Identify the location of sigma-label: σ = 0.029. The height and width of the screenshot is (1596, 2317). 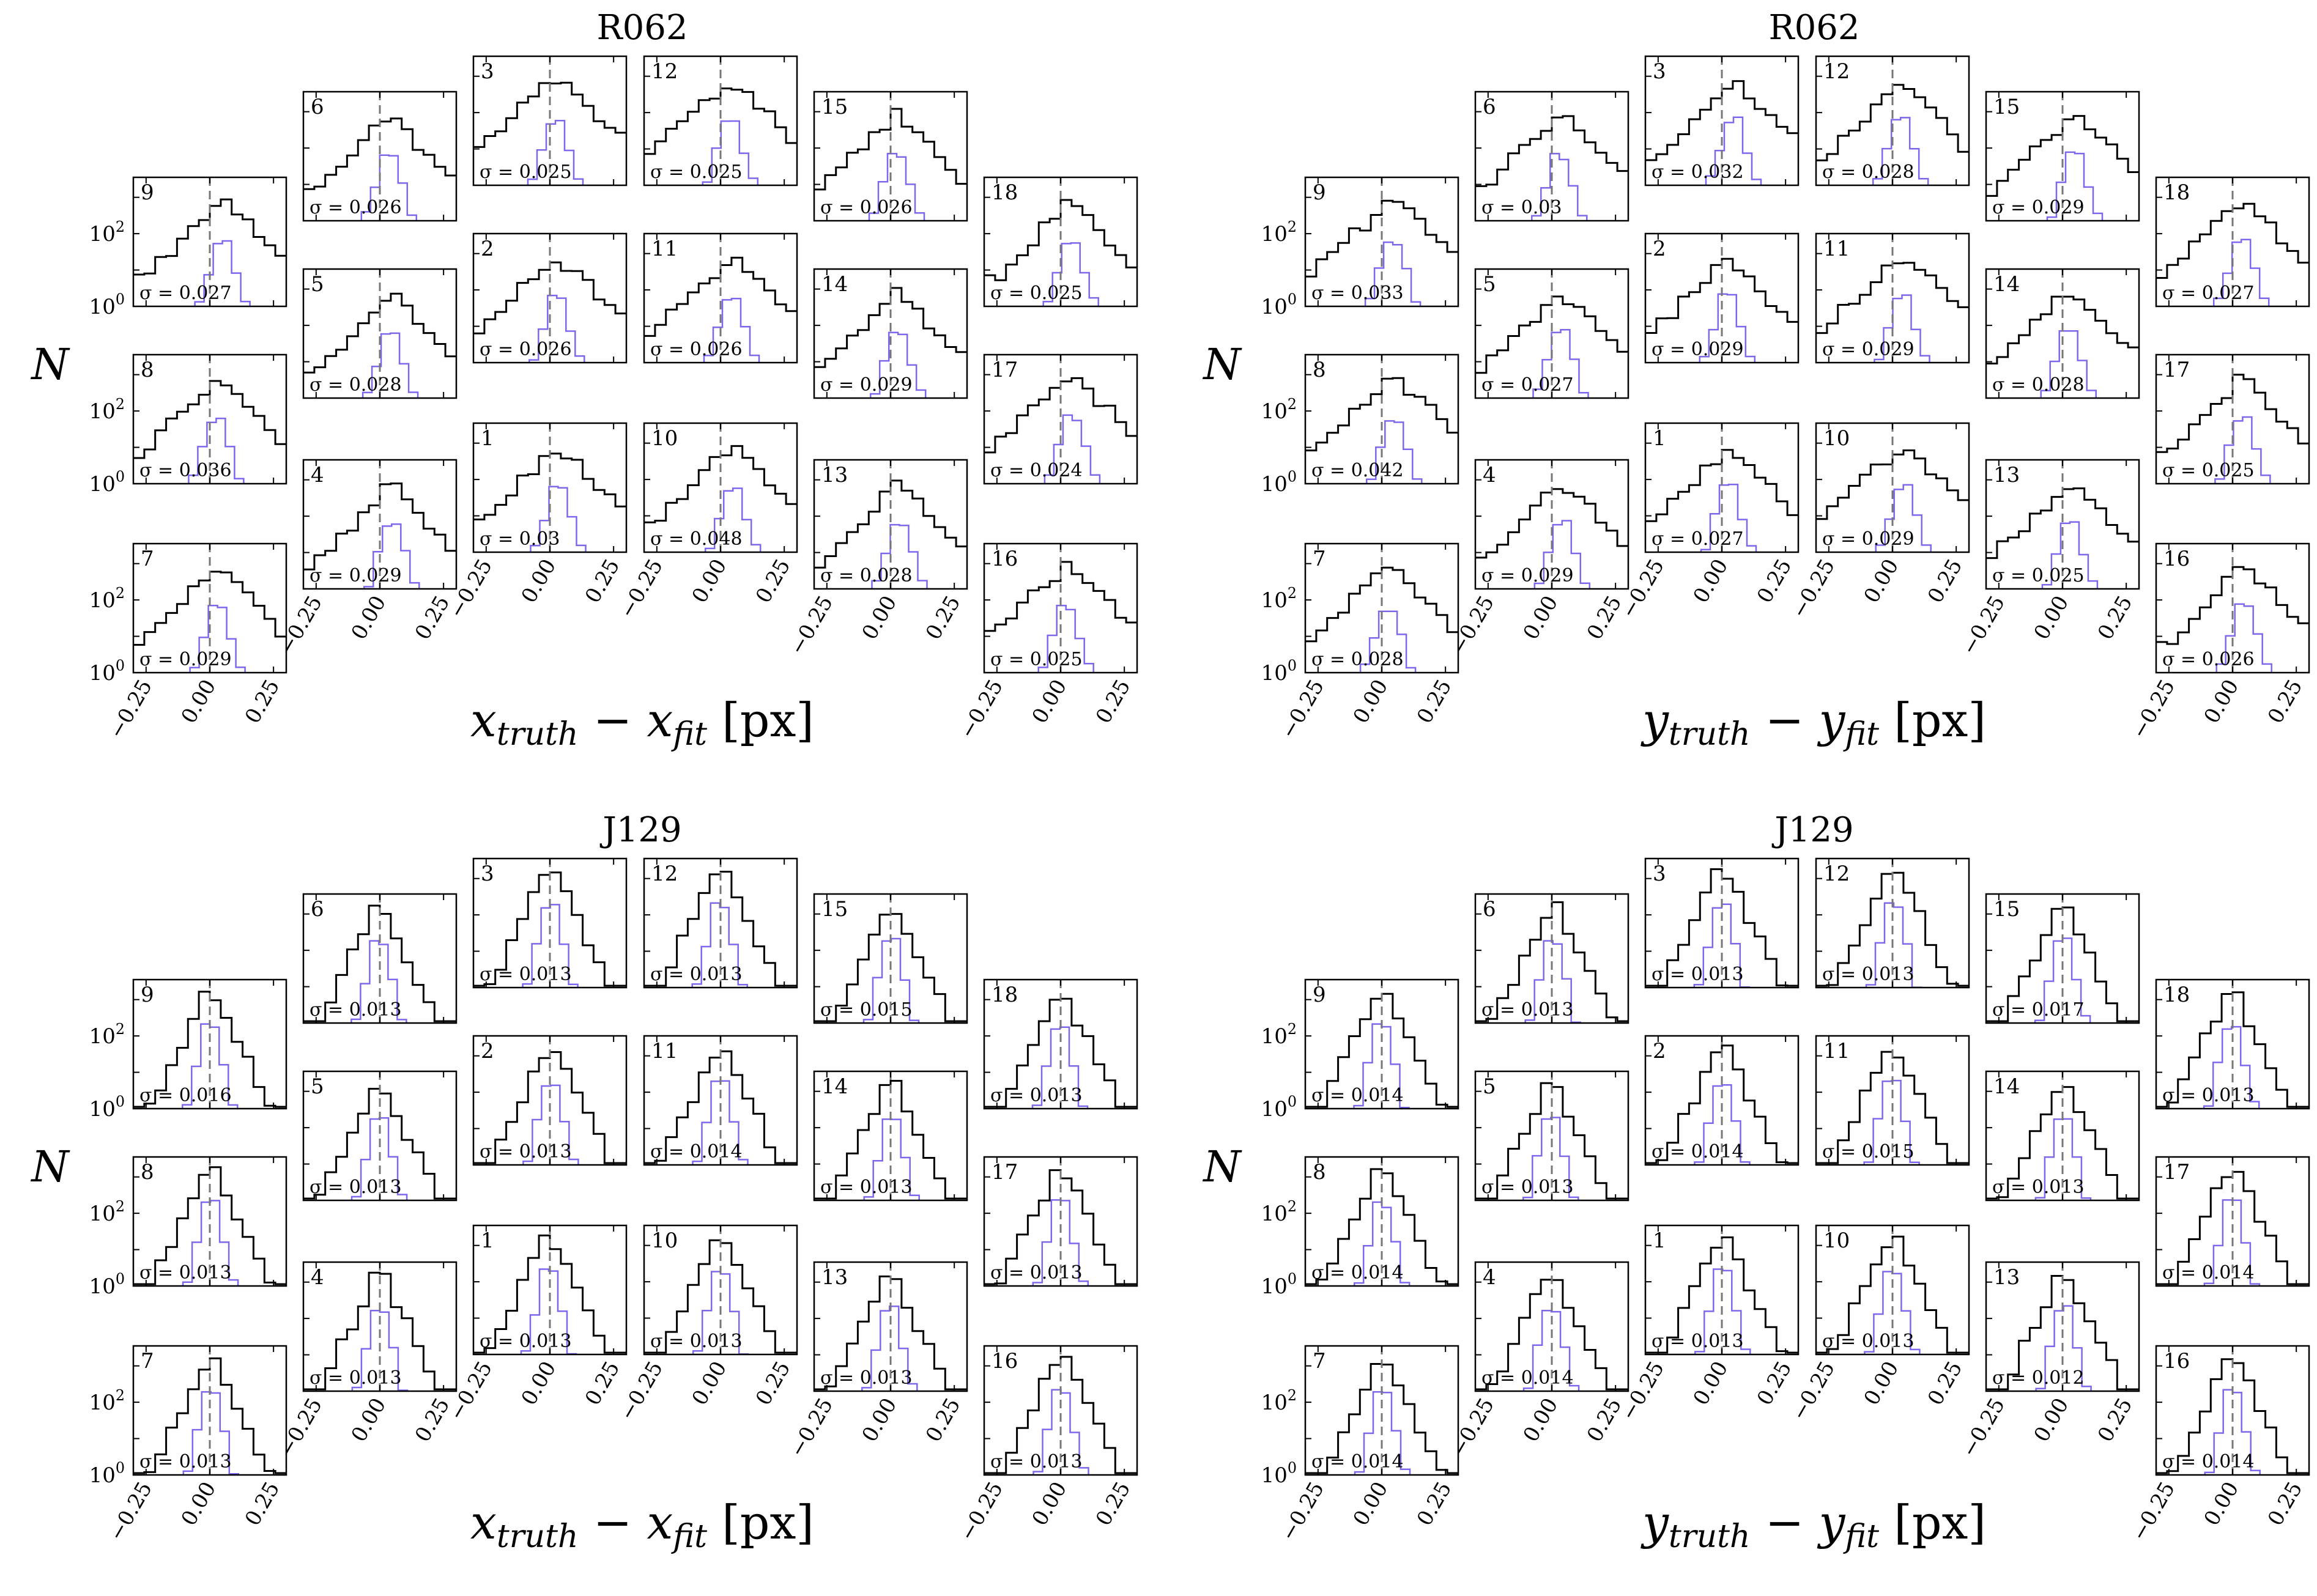
(1869, 349).